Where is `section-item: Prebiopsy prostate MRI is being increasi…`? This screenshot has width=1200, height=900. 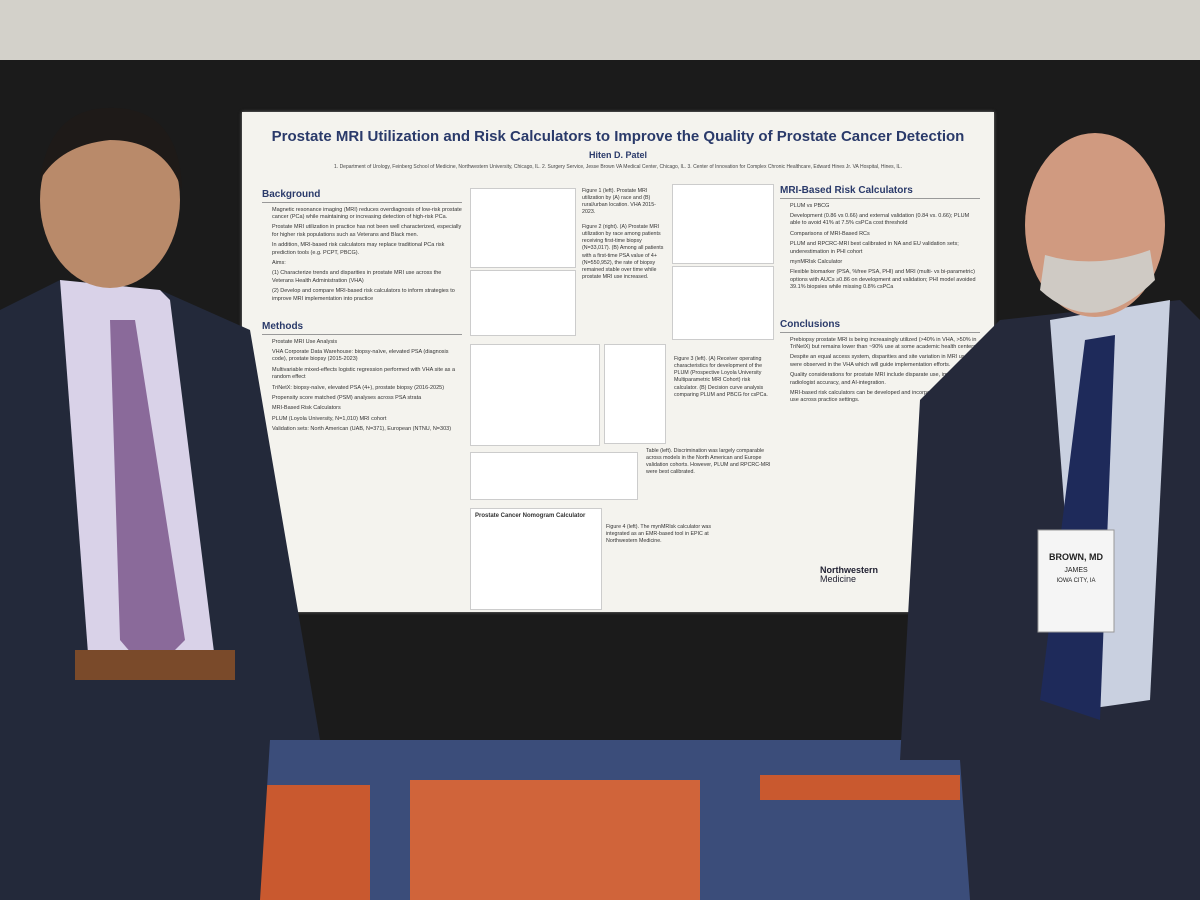 section-item: Prebiopsy prostate MRI is being increasi… is located at coordinates (884, 343).